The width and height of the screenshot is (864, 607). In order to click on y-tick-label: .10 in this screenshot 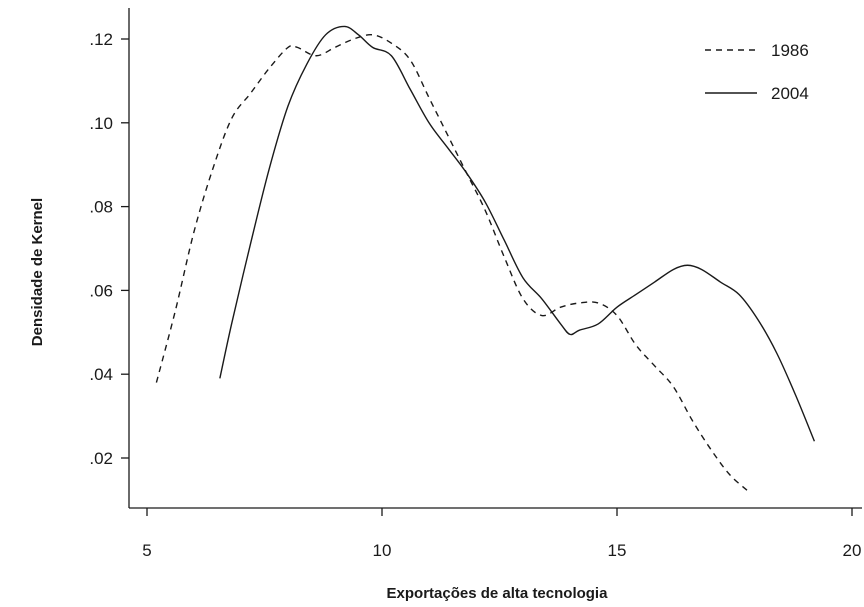, I will do `click(101, 123)`.